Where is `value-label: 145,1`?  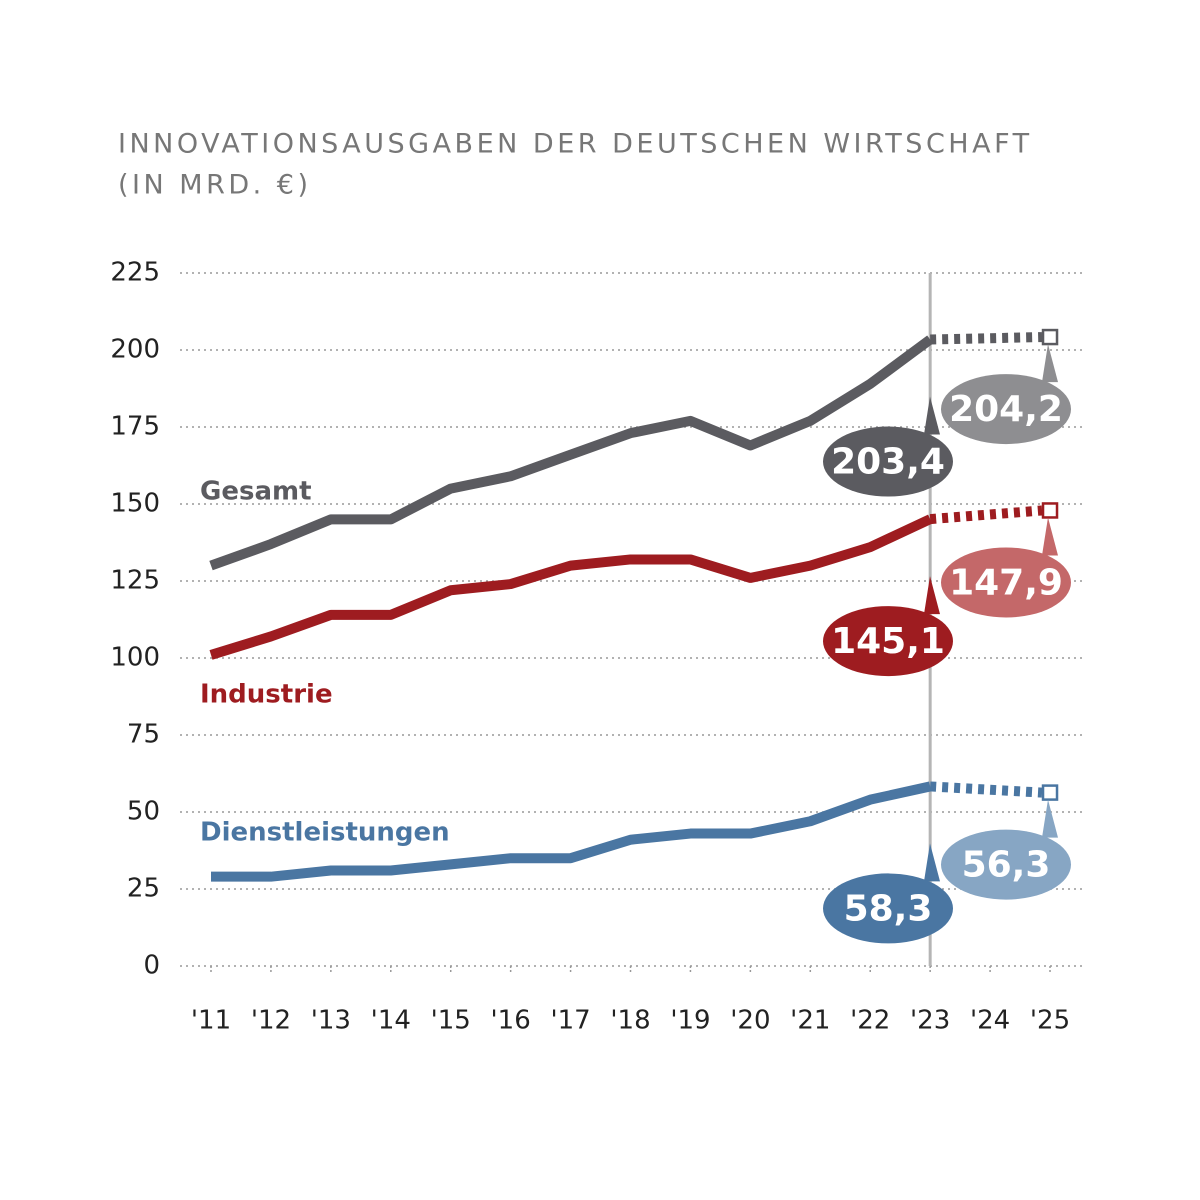 value-label: 145,1 is located at coordinates (888, 641).